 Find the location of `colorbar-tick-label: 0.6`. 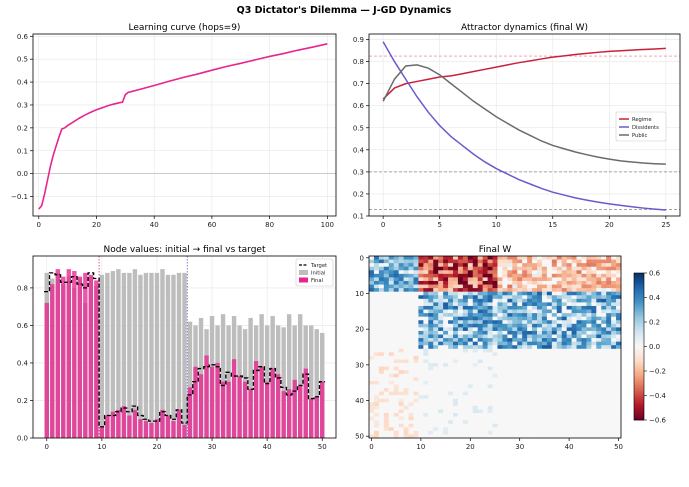

colorbar-tick-label: 0.6 is located at coordinates (655, 274).